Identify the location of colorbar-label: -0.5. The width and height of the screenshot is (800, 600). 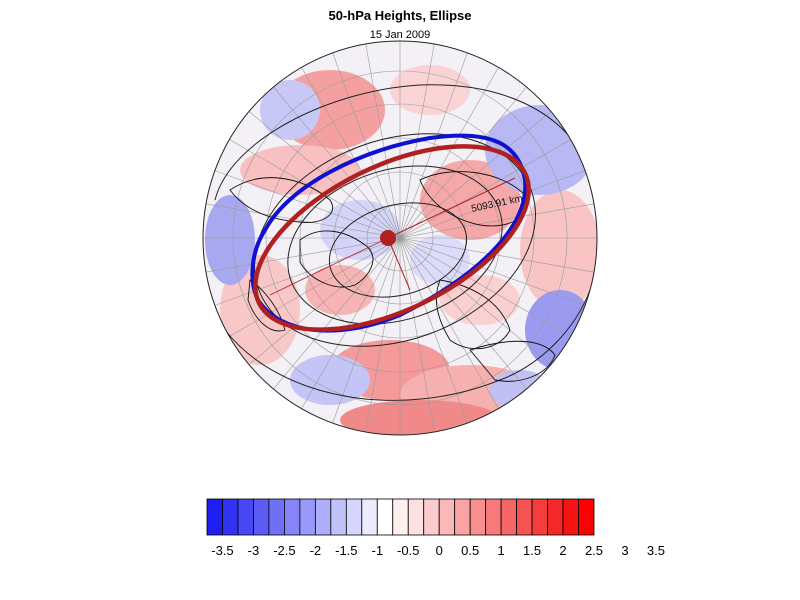
(408, 550).